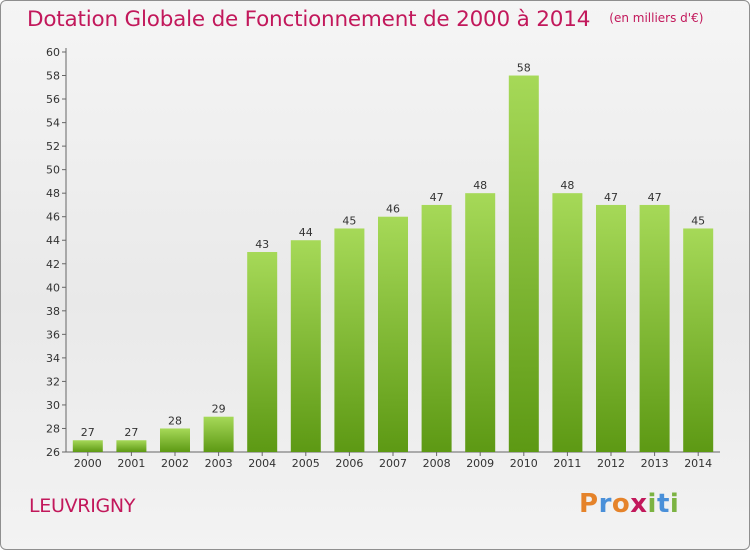 Image resolution: width=750 pixels, height=550 pixels. What do you see at coordinates (262, 244) in the screenshot?
I see `data-label: 43` at bounding box center [262, 244].